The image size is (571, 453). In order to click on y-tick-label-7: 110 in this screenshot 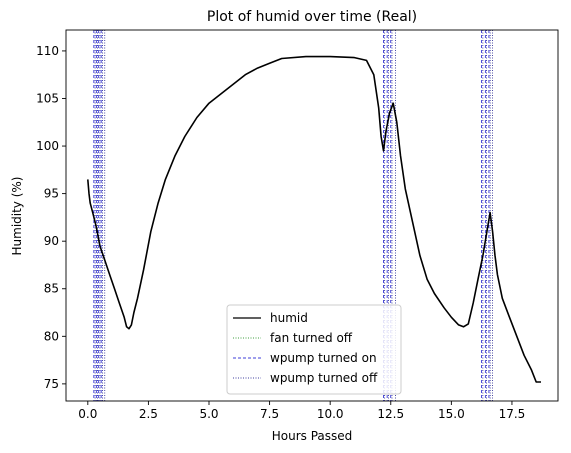, I will do `click(47, 51)`.